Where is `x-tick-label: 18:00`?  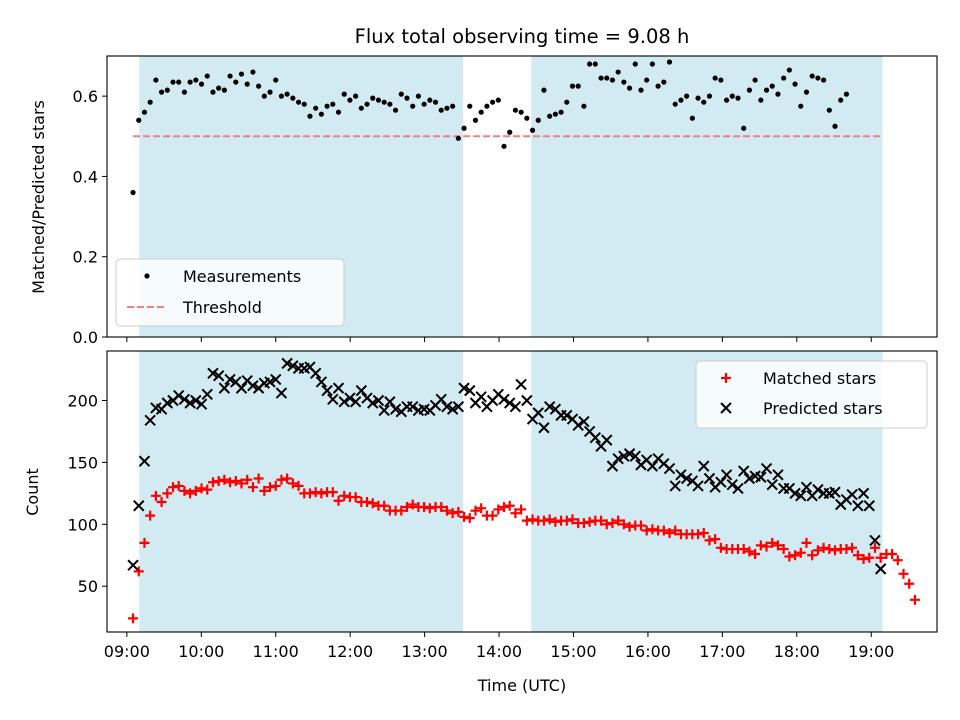
x-tick-label: 18:00 is located at coordinates (797, 651).